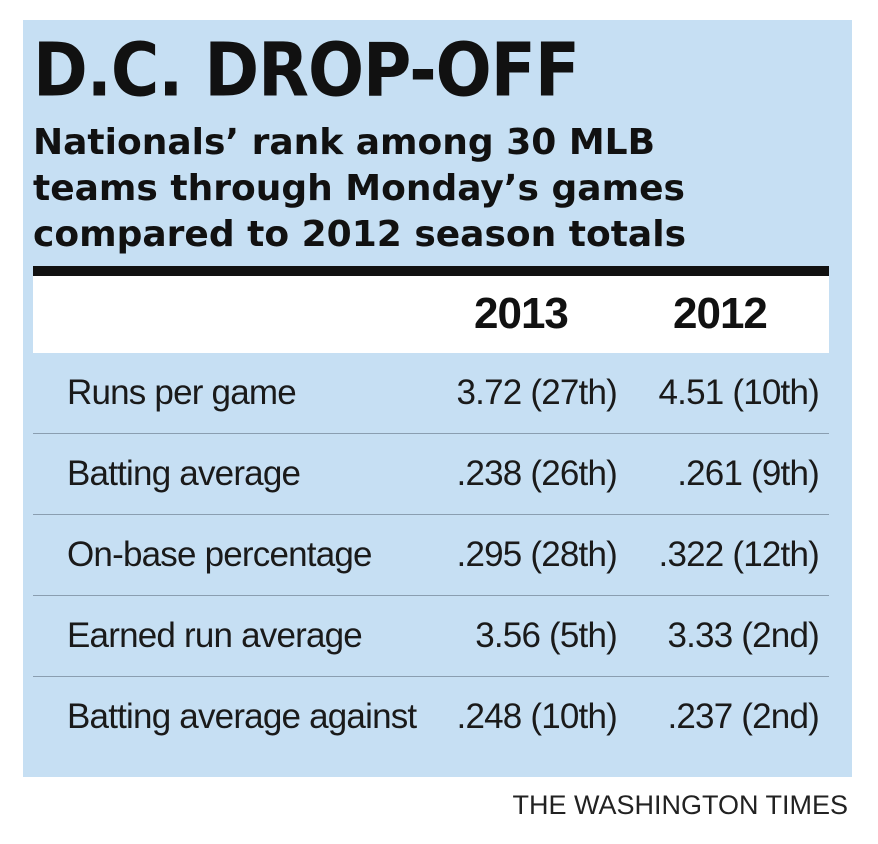 This screenshot has width=878, height=844. I want to click on row-label: Runs per game, so click(182, 392).